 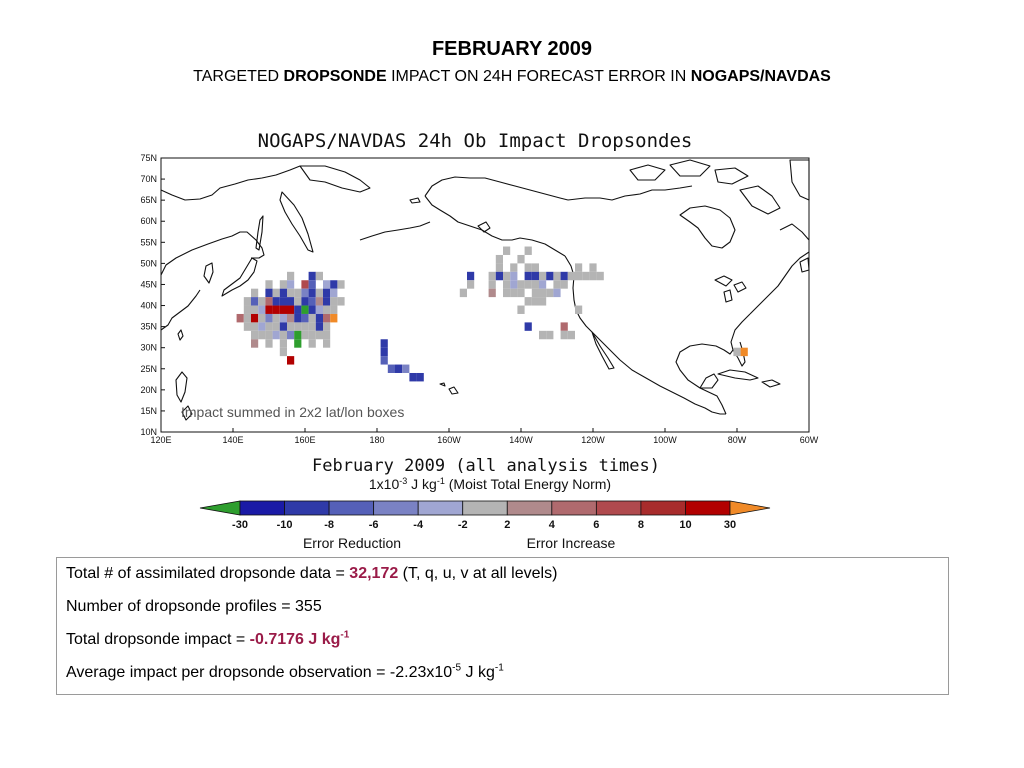 I want to click on units-part-3: J kg, so click(x=422, y=484).